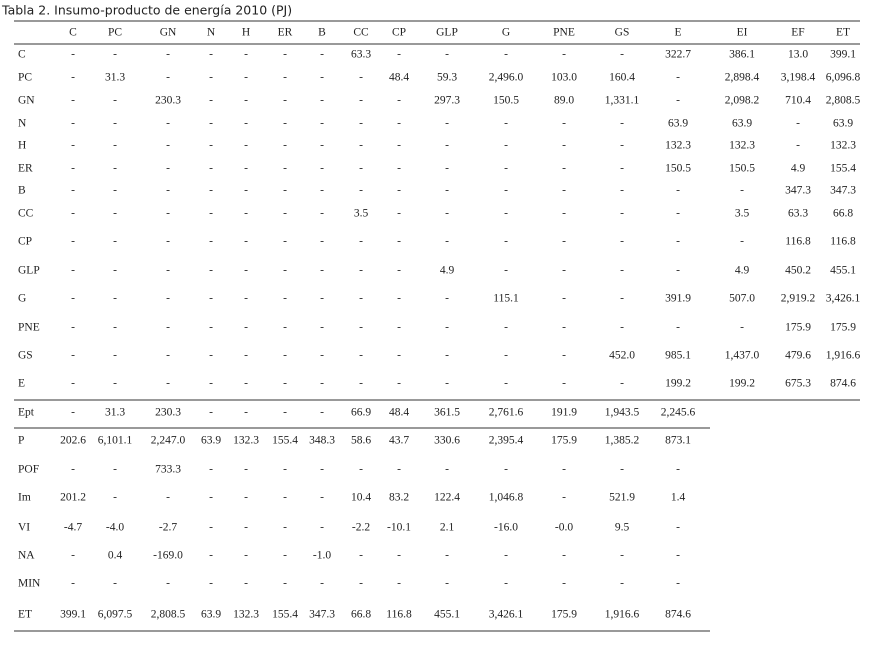 Image resolution: width=872 pixels, height=646 pixels. I want to click on row-label: GS, so click(25, 356).